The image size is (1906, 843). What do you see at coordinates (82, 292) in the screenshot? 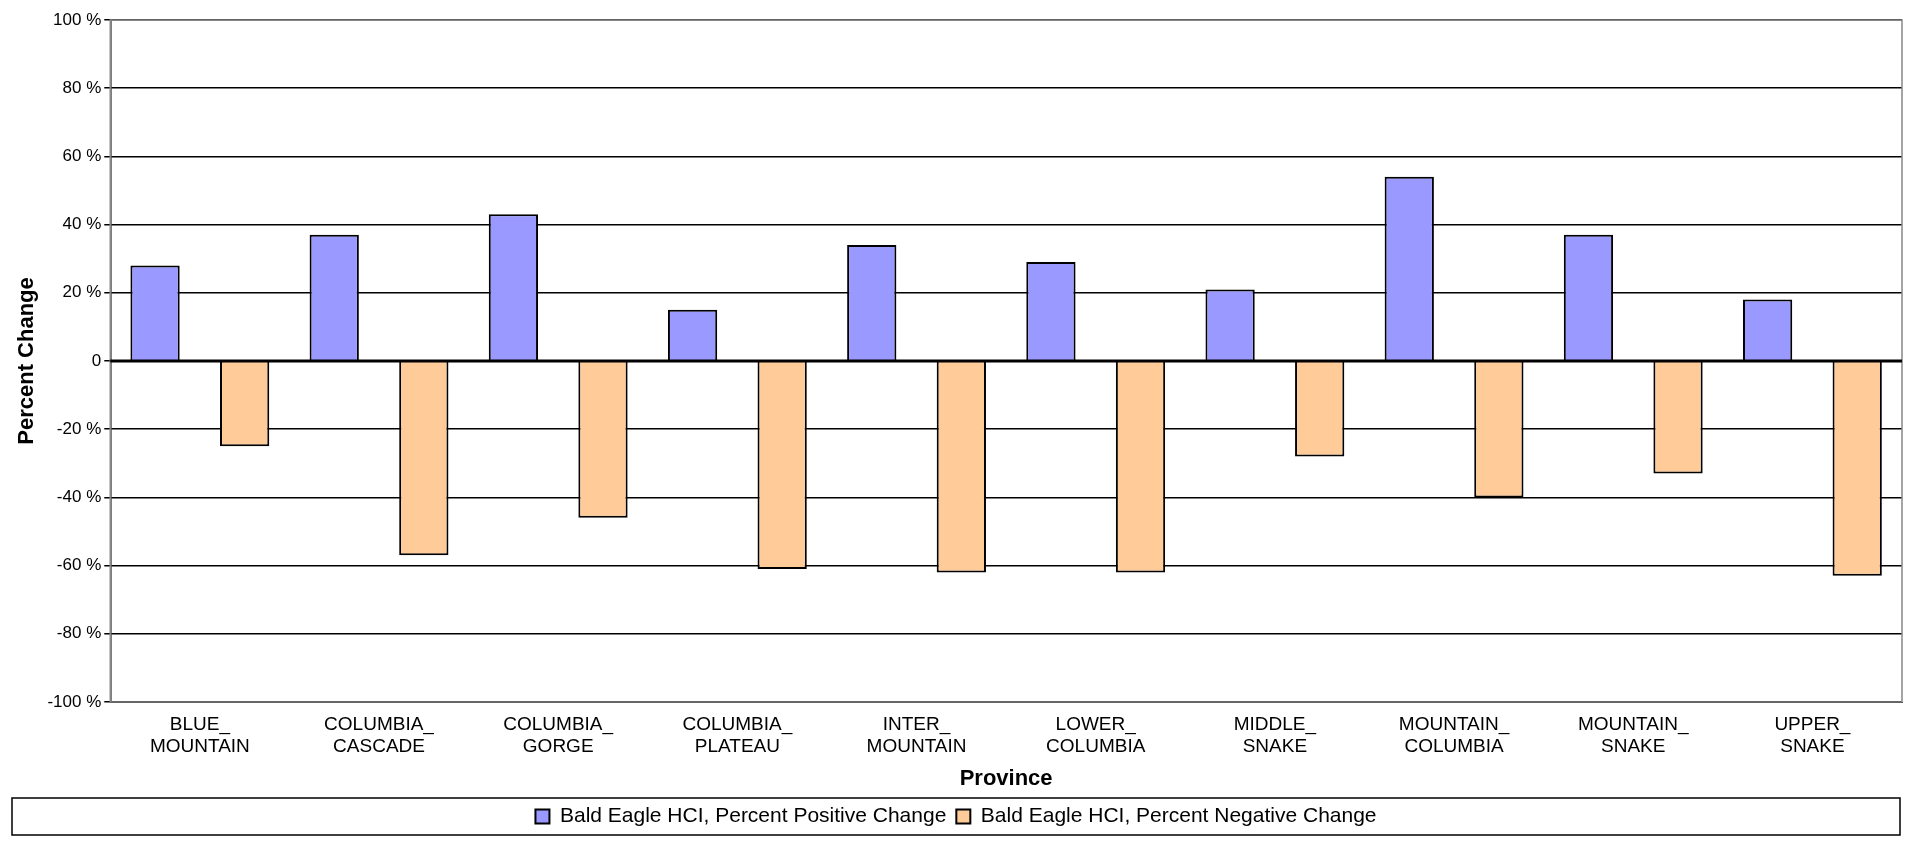
I see `y-tick-label: 20 %` at bounding box center [82, 292].